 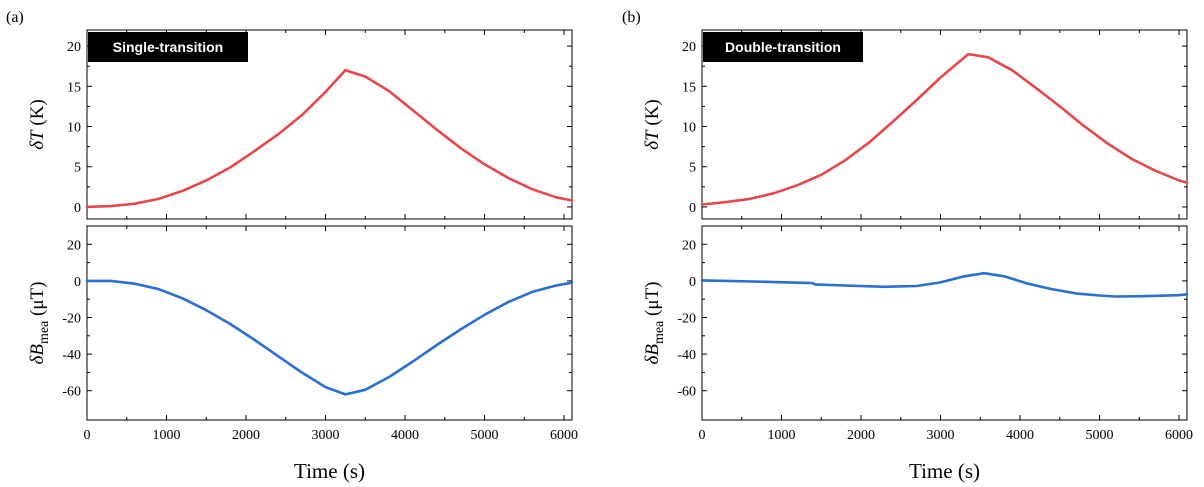 I want to click on badge-label: Single-transition, so click(x=168, y=47).